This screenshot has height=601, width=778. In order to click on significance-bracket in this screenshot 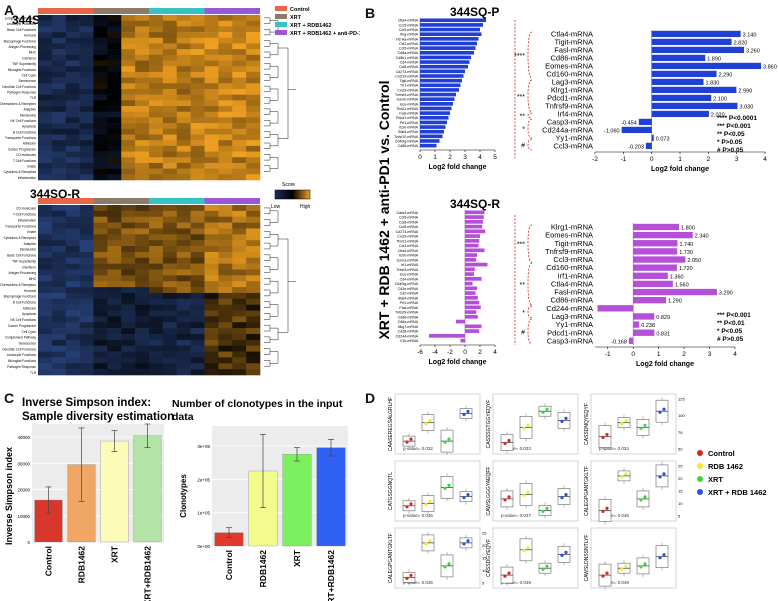, I will do `click(530, 243)`.